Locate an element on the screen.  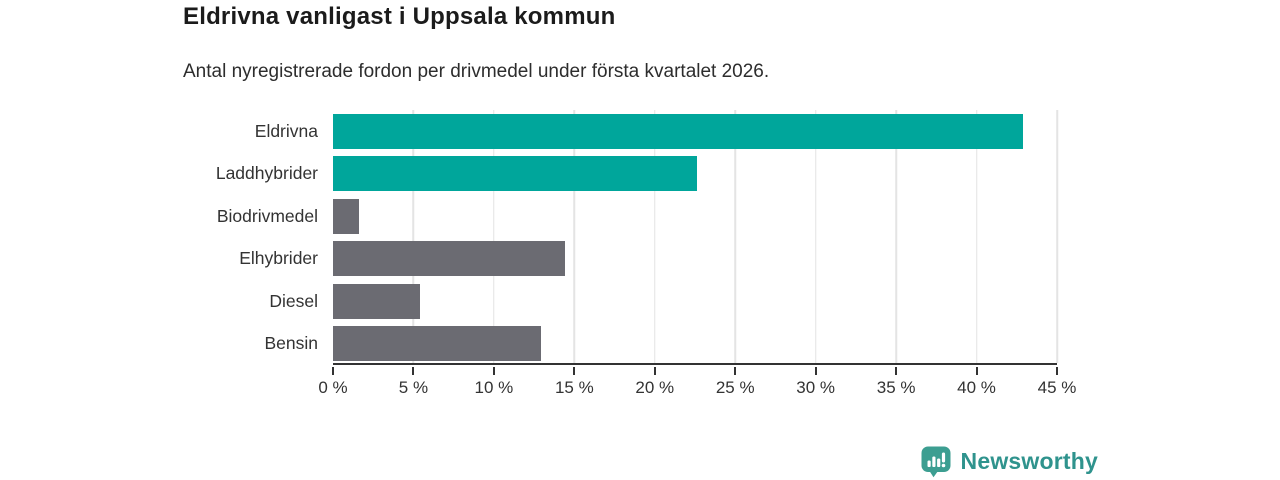
chart-title: Eldrivna vanligast i Uppsala kommun is located at coordinates (399, 16).